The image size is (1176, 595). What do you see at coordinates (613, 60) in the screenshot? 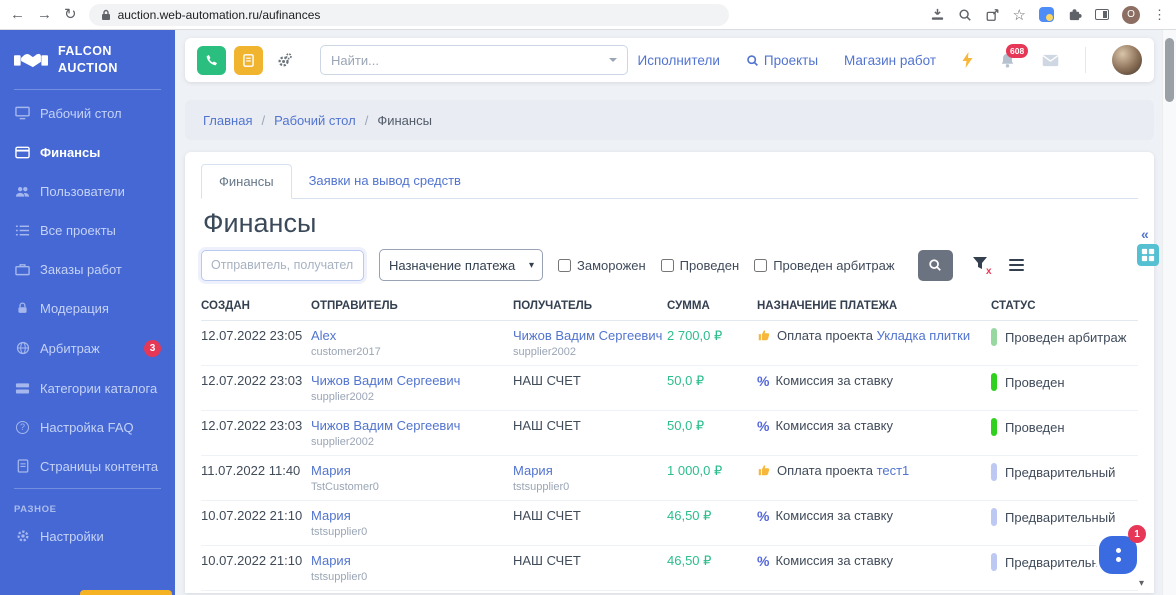
I see `chevron-down-icon` at bounding box center [613, 60].